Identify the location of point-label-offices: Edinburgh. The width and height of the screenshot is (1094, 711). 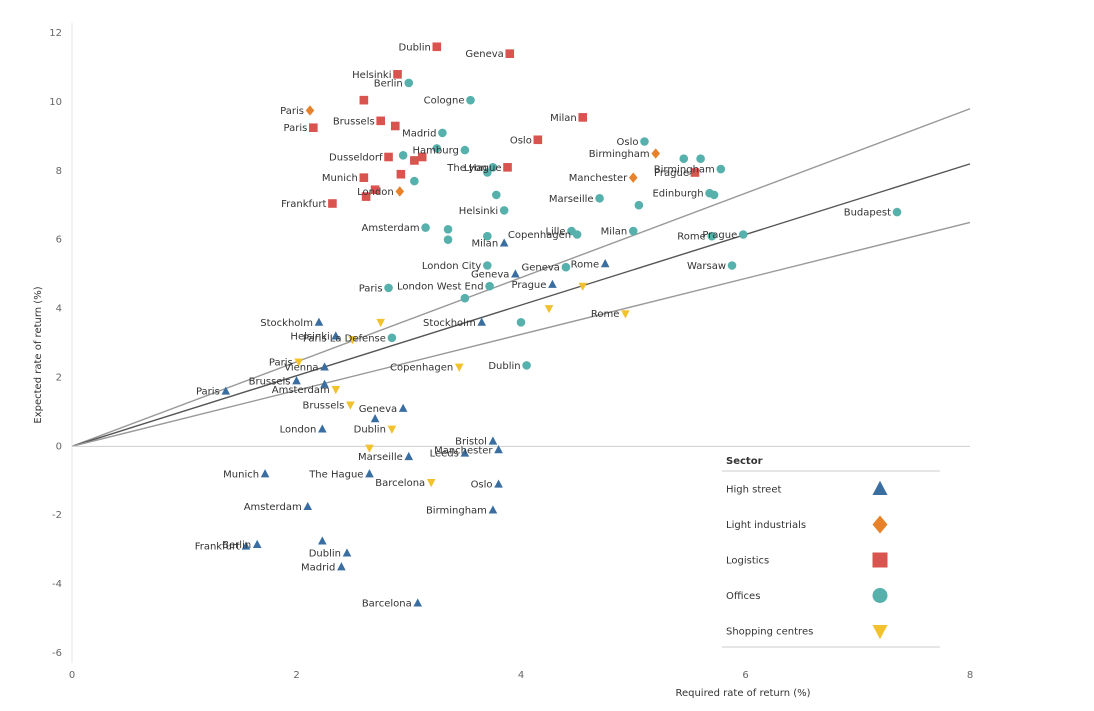
(677, 194).